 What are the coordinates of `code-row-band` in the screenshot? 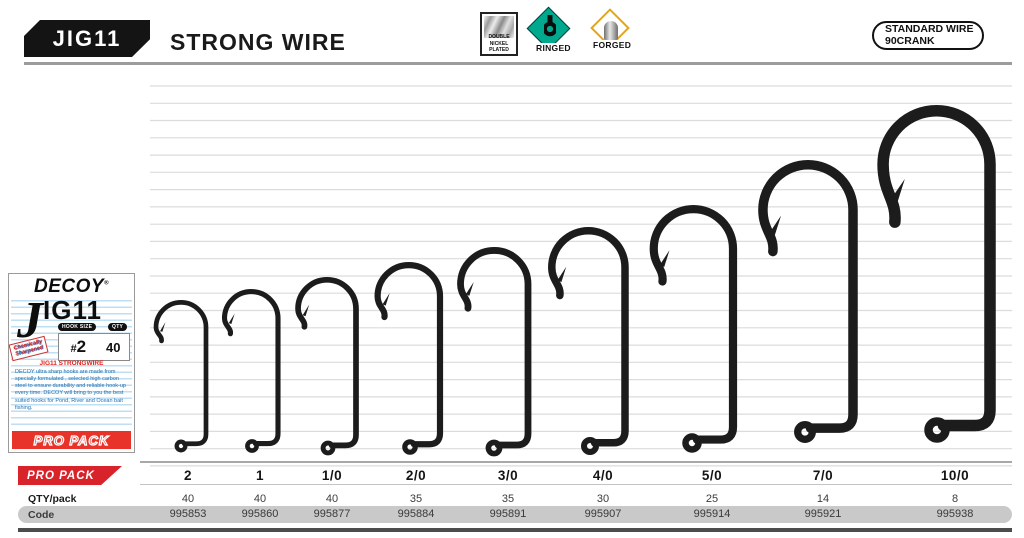 It's located at (515, 514).